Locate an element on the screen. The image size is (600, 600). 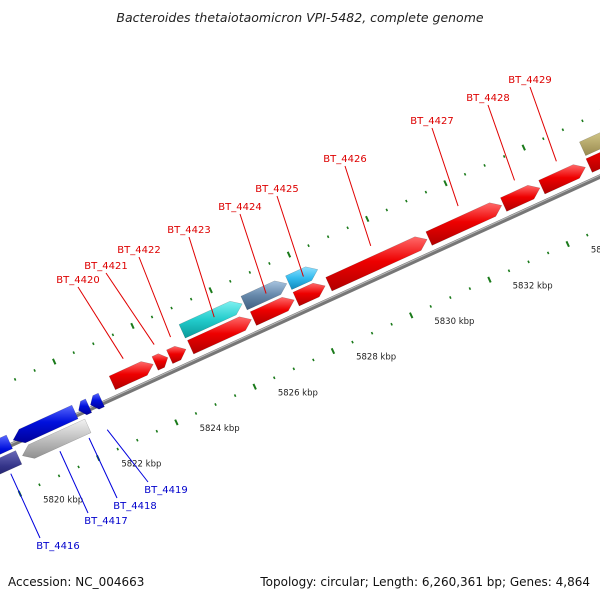
accession-text: Accession: NC_004663 is located at coordinates (76, 582).